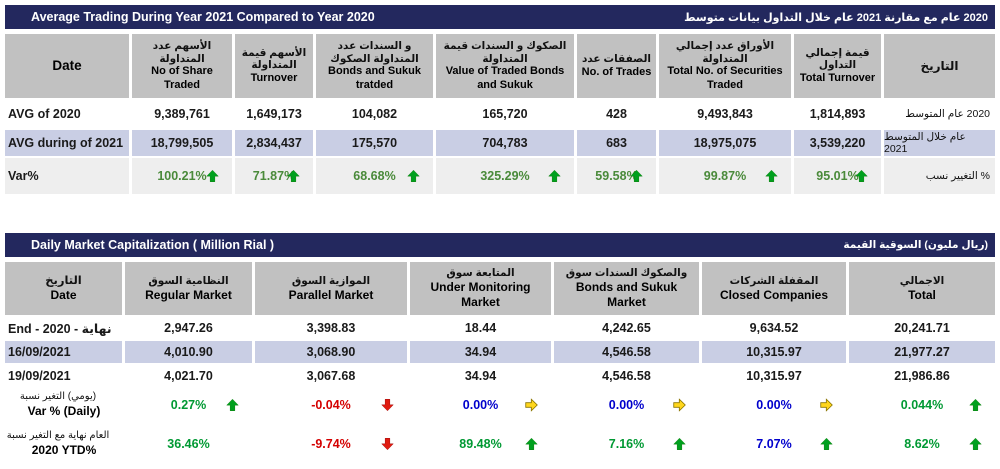  What do you see at coordinates (64, 410) in the screenshot?
I see `row-label-english: Var % (Daily)` at bounding box center [64, 410].